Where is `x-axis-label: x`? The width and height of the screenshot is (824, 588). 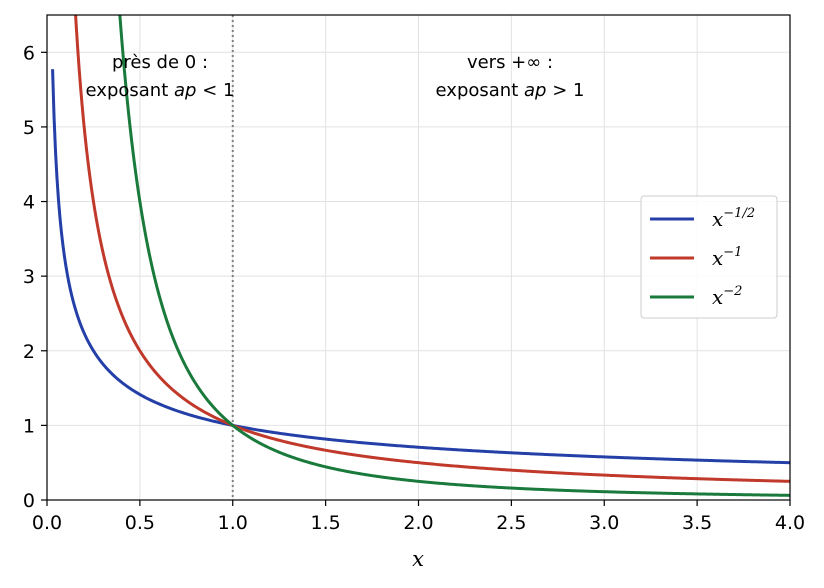 x-axis-label: x is located at coordinates (418, 559).